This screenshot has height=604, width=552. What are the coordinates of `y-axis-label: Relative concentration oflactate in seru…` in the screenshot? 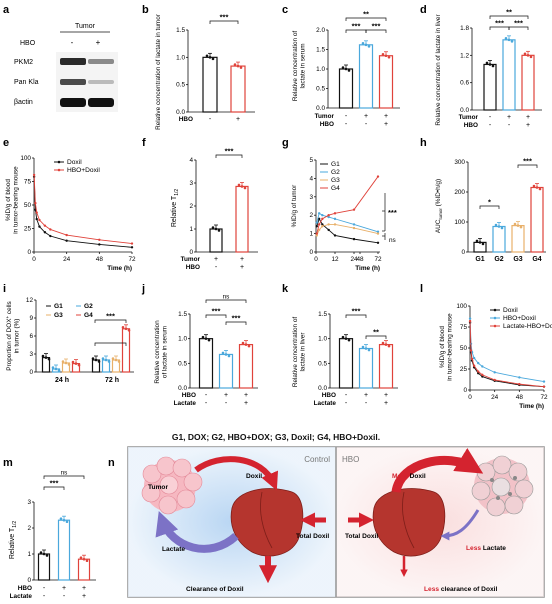 It's located at (299, 66).